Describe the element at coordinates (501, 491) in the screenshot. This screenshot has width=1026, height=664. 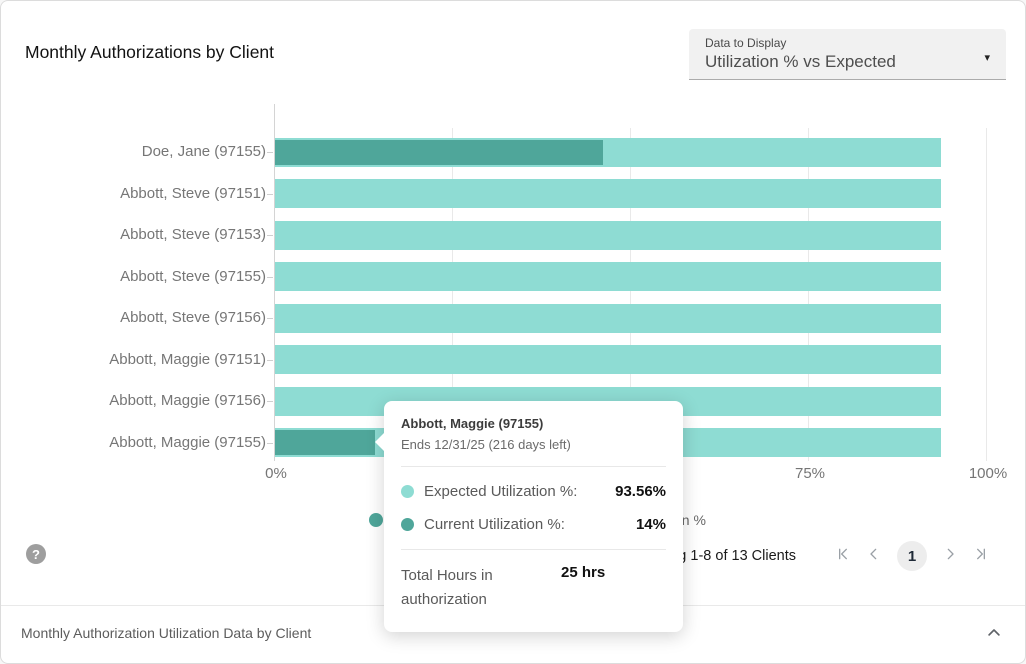
I see `tooltip-series-label: Expected Utilization %:` at that location.